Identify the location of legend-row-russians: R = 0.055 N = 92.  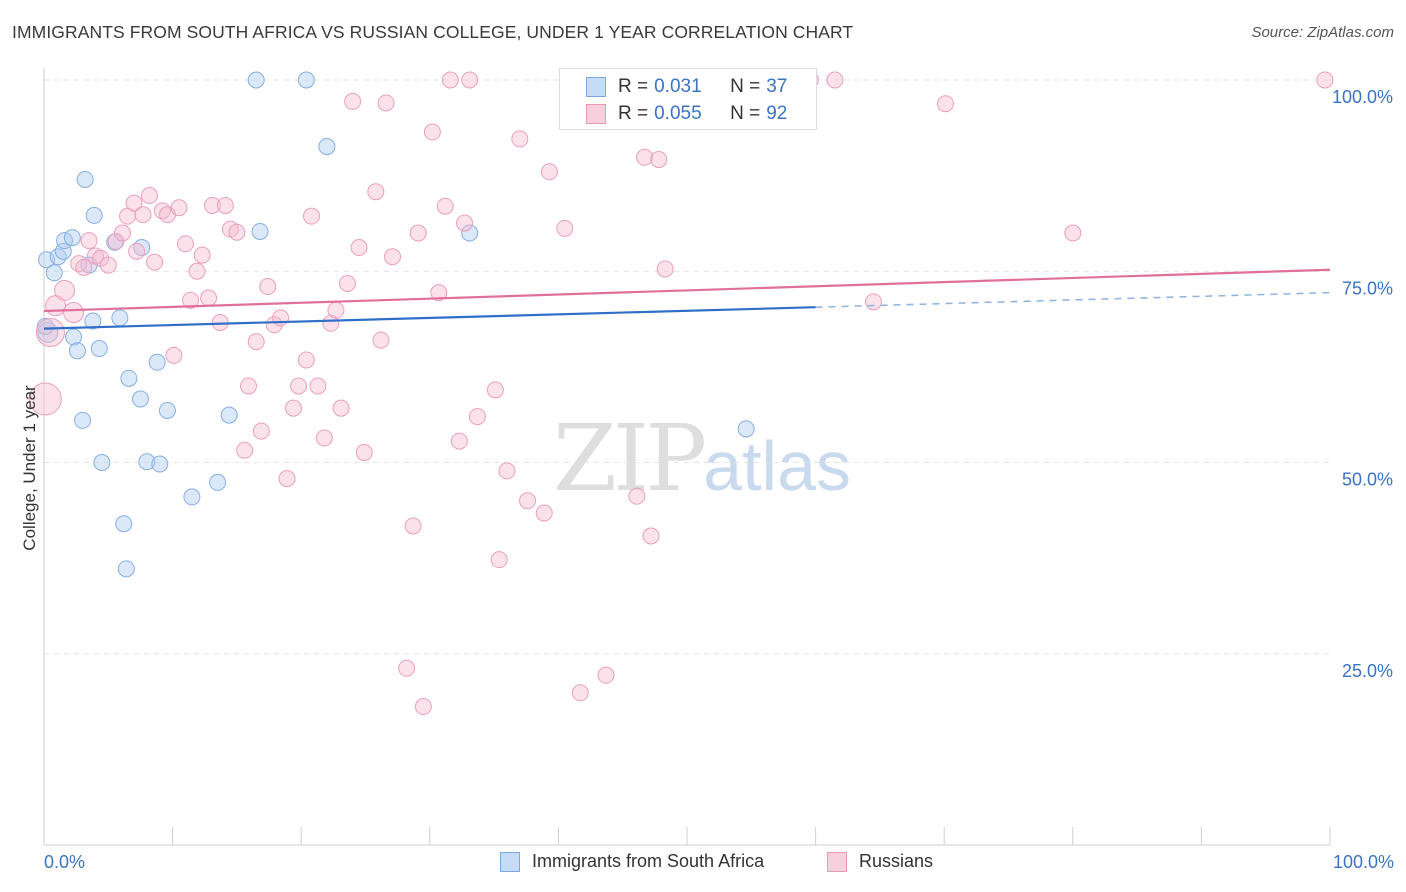
(686, 114).